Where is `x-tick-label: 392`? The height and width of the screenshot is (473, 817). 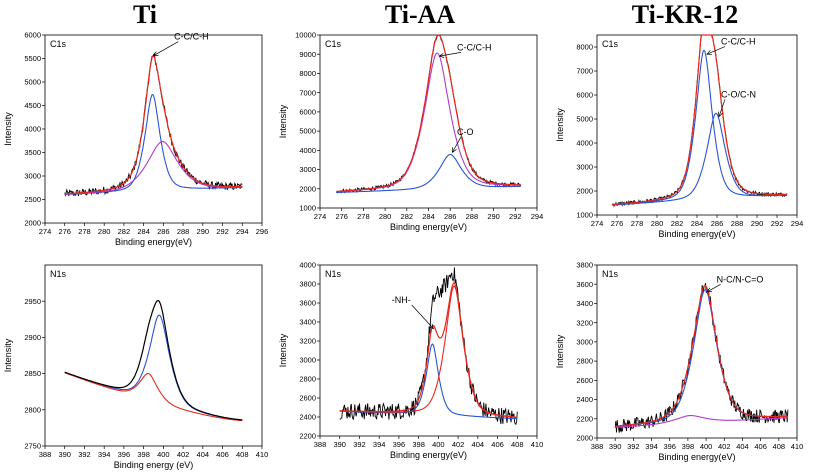 x-tick-label: 392 is located at coordinates (633, 446).